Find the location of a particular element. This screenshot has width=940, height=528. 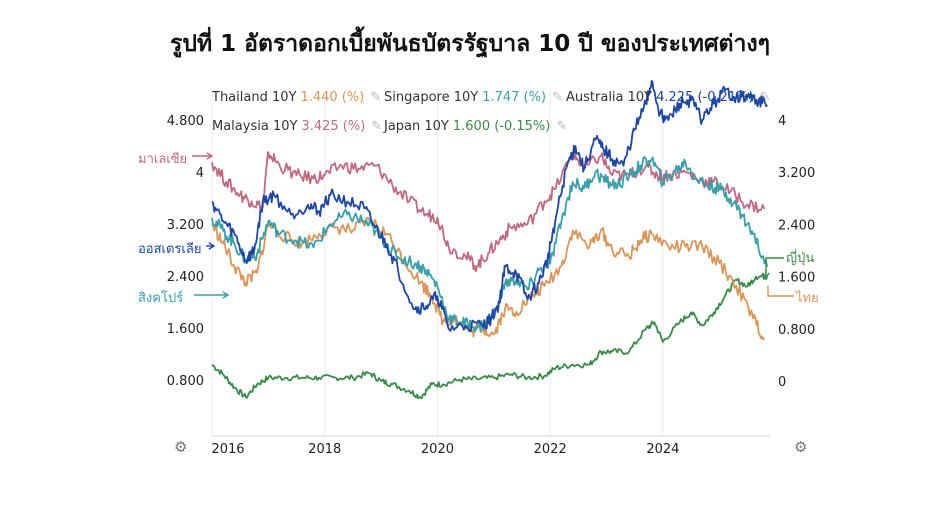

arrow-japan-tip-head is located at coordinates (766, 276).